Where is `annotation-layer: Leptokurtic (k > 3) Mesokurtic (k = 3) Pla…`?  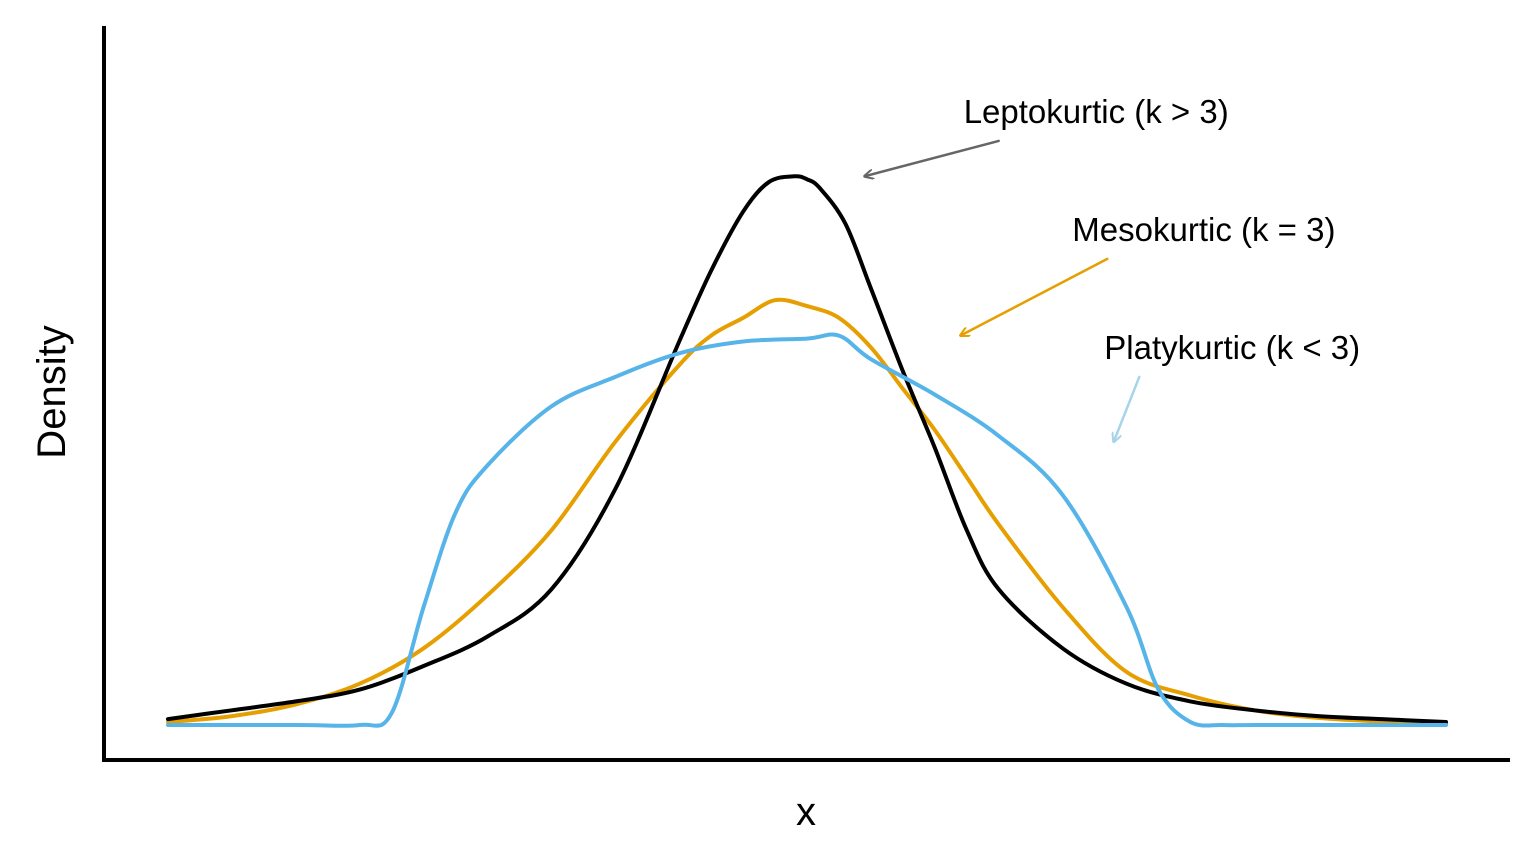 annotation-layer: Leptokurtic (k > 3) Mesokurtic (k = 3) Pla… is located at coordinates (1112, 267).